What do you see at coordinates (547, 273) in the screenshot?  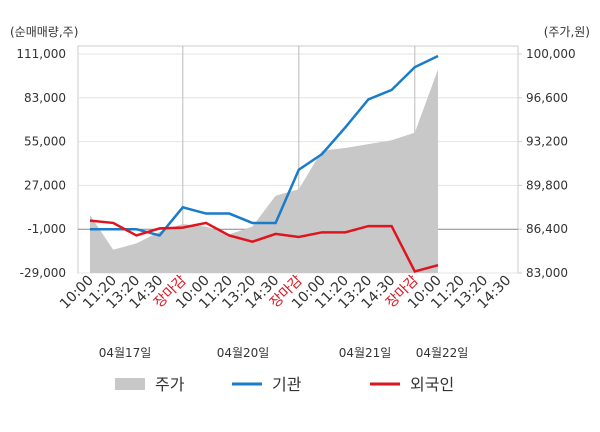 I see `y2-tick-label: 83,000` at bounding box center [547, 273].